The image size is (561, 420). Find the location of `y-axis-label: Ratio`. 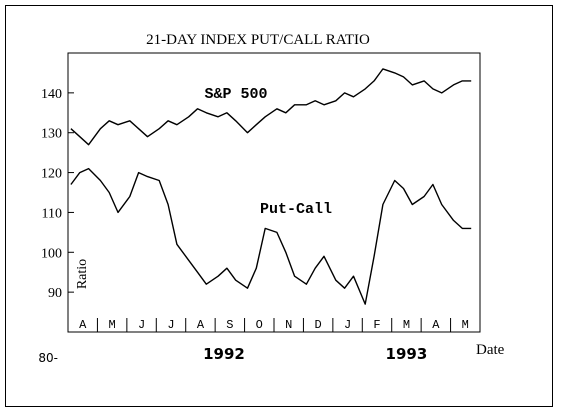

y-axis-label: Ratio is located at coordinates (82, 274).